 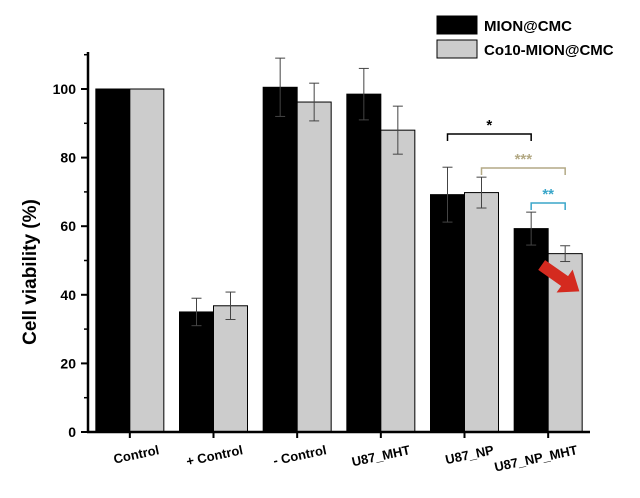 What do you see at coordinates (300, 455) in the screenshot?
I see `x-tick-label-2: - Control` at bounding box center [300, 455].